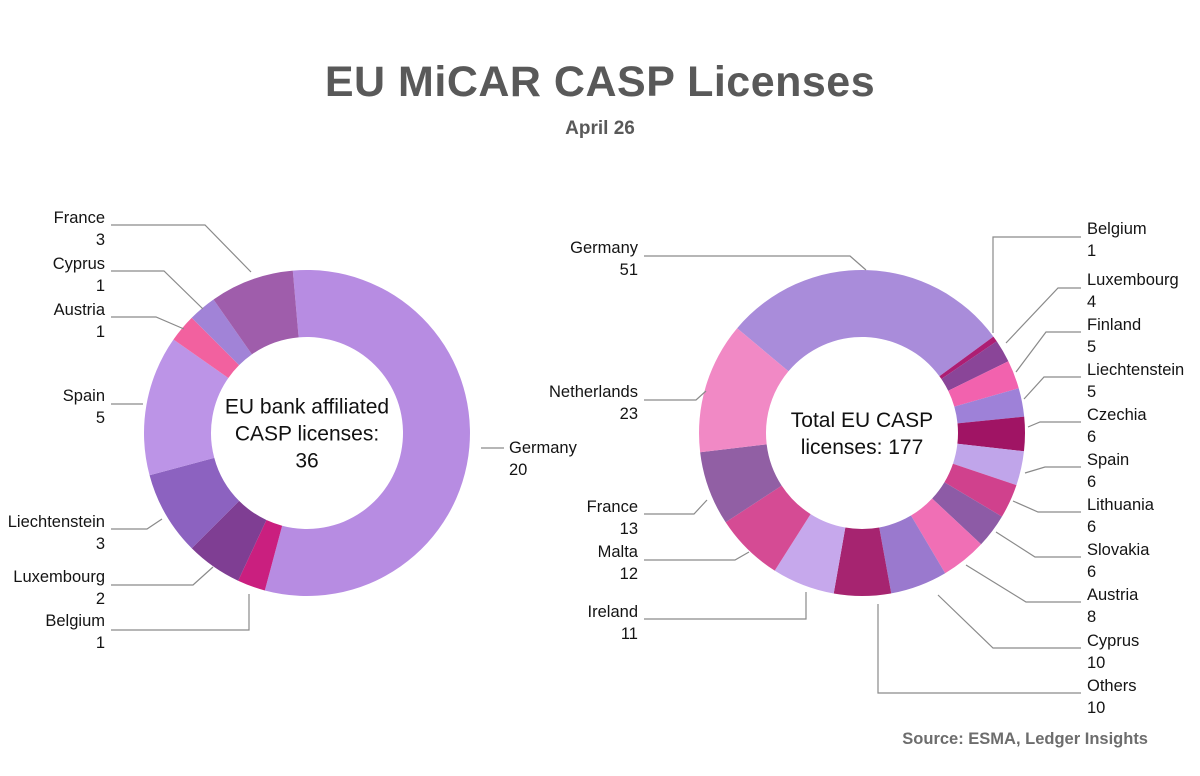 The image size is (1200, 776). What do you see at coordinates (260, 555) in the screenshot?
I see `left-donut-slice-belgium` at bounding box center [260, 555].